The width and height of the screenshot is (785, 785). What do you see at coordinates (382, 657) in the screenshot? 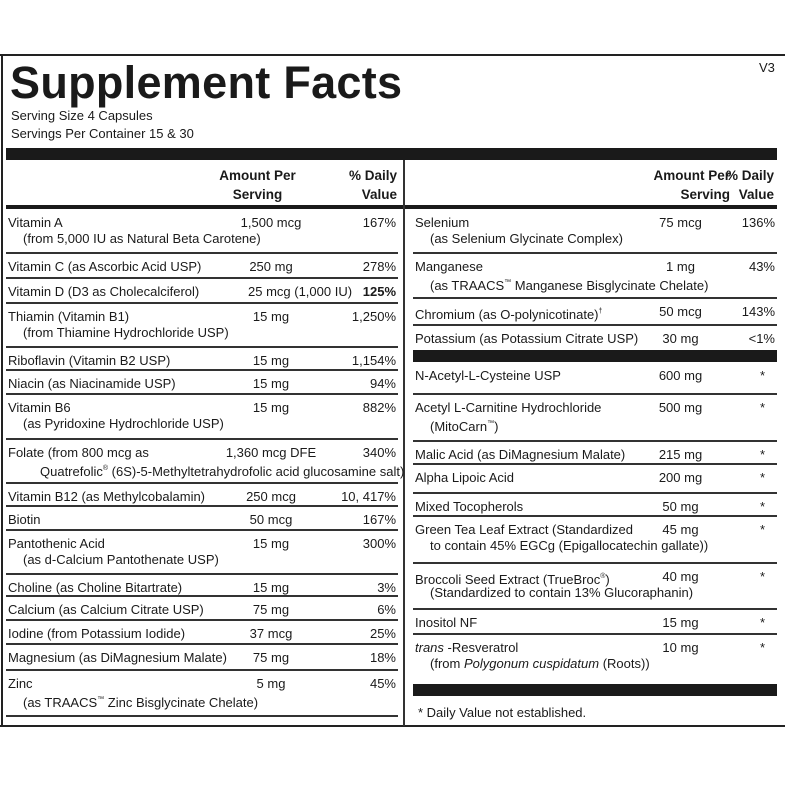
I see `daily-value: 18%` at bounding box center [382, 657].